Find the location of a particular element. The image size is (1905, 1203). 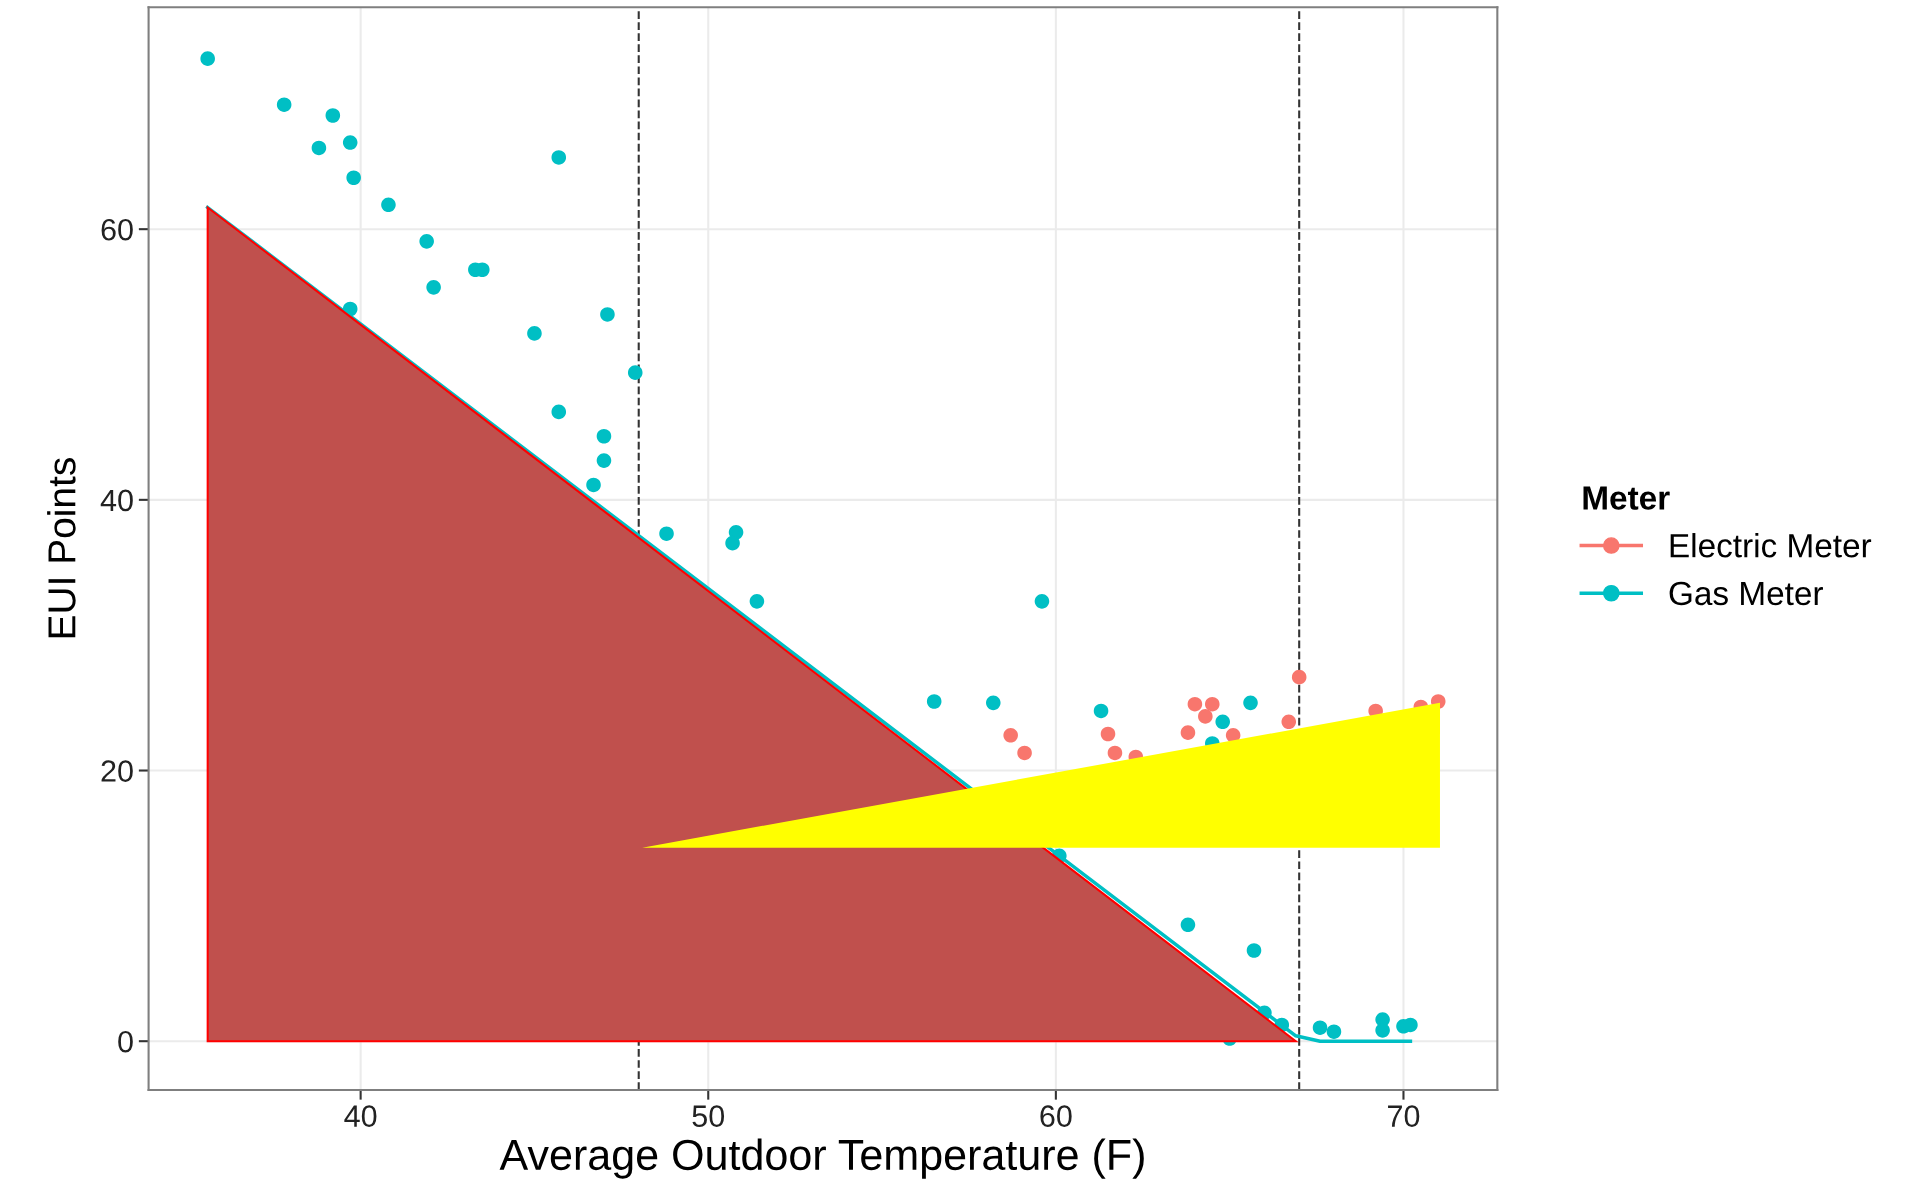

x-tick-label: 60 is located at coordinates (1056, 1116).